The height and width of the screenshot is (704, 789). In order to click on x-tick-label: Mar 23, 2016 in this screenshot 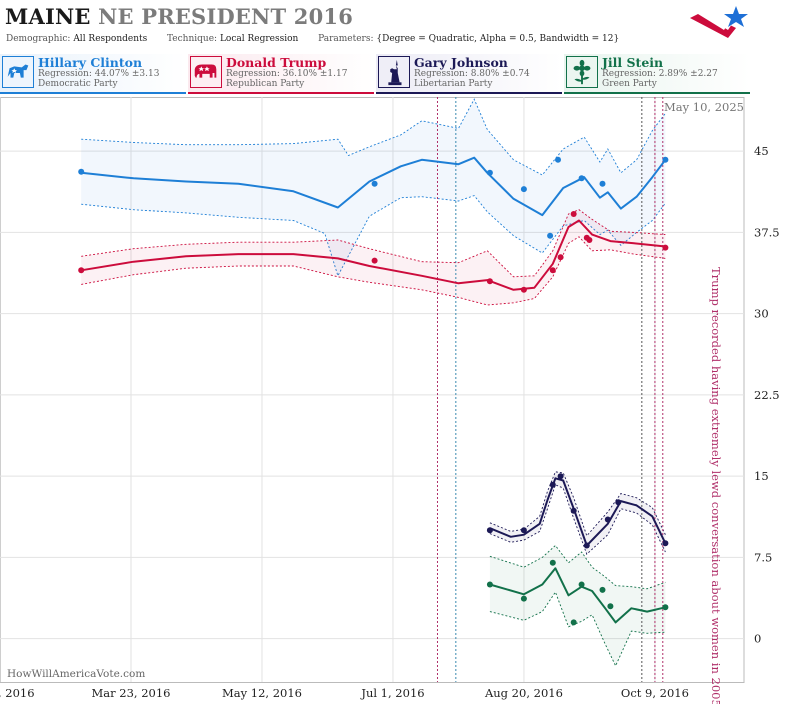, I will do `click(130, 693)`.